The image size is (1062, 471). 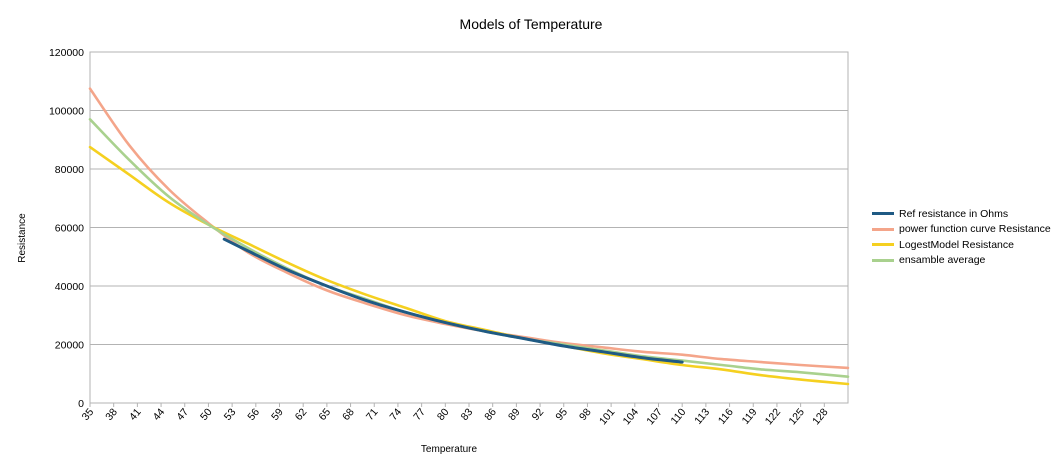 I want to click on x-tick-marks, so click(x=457, y=405).